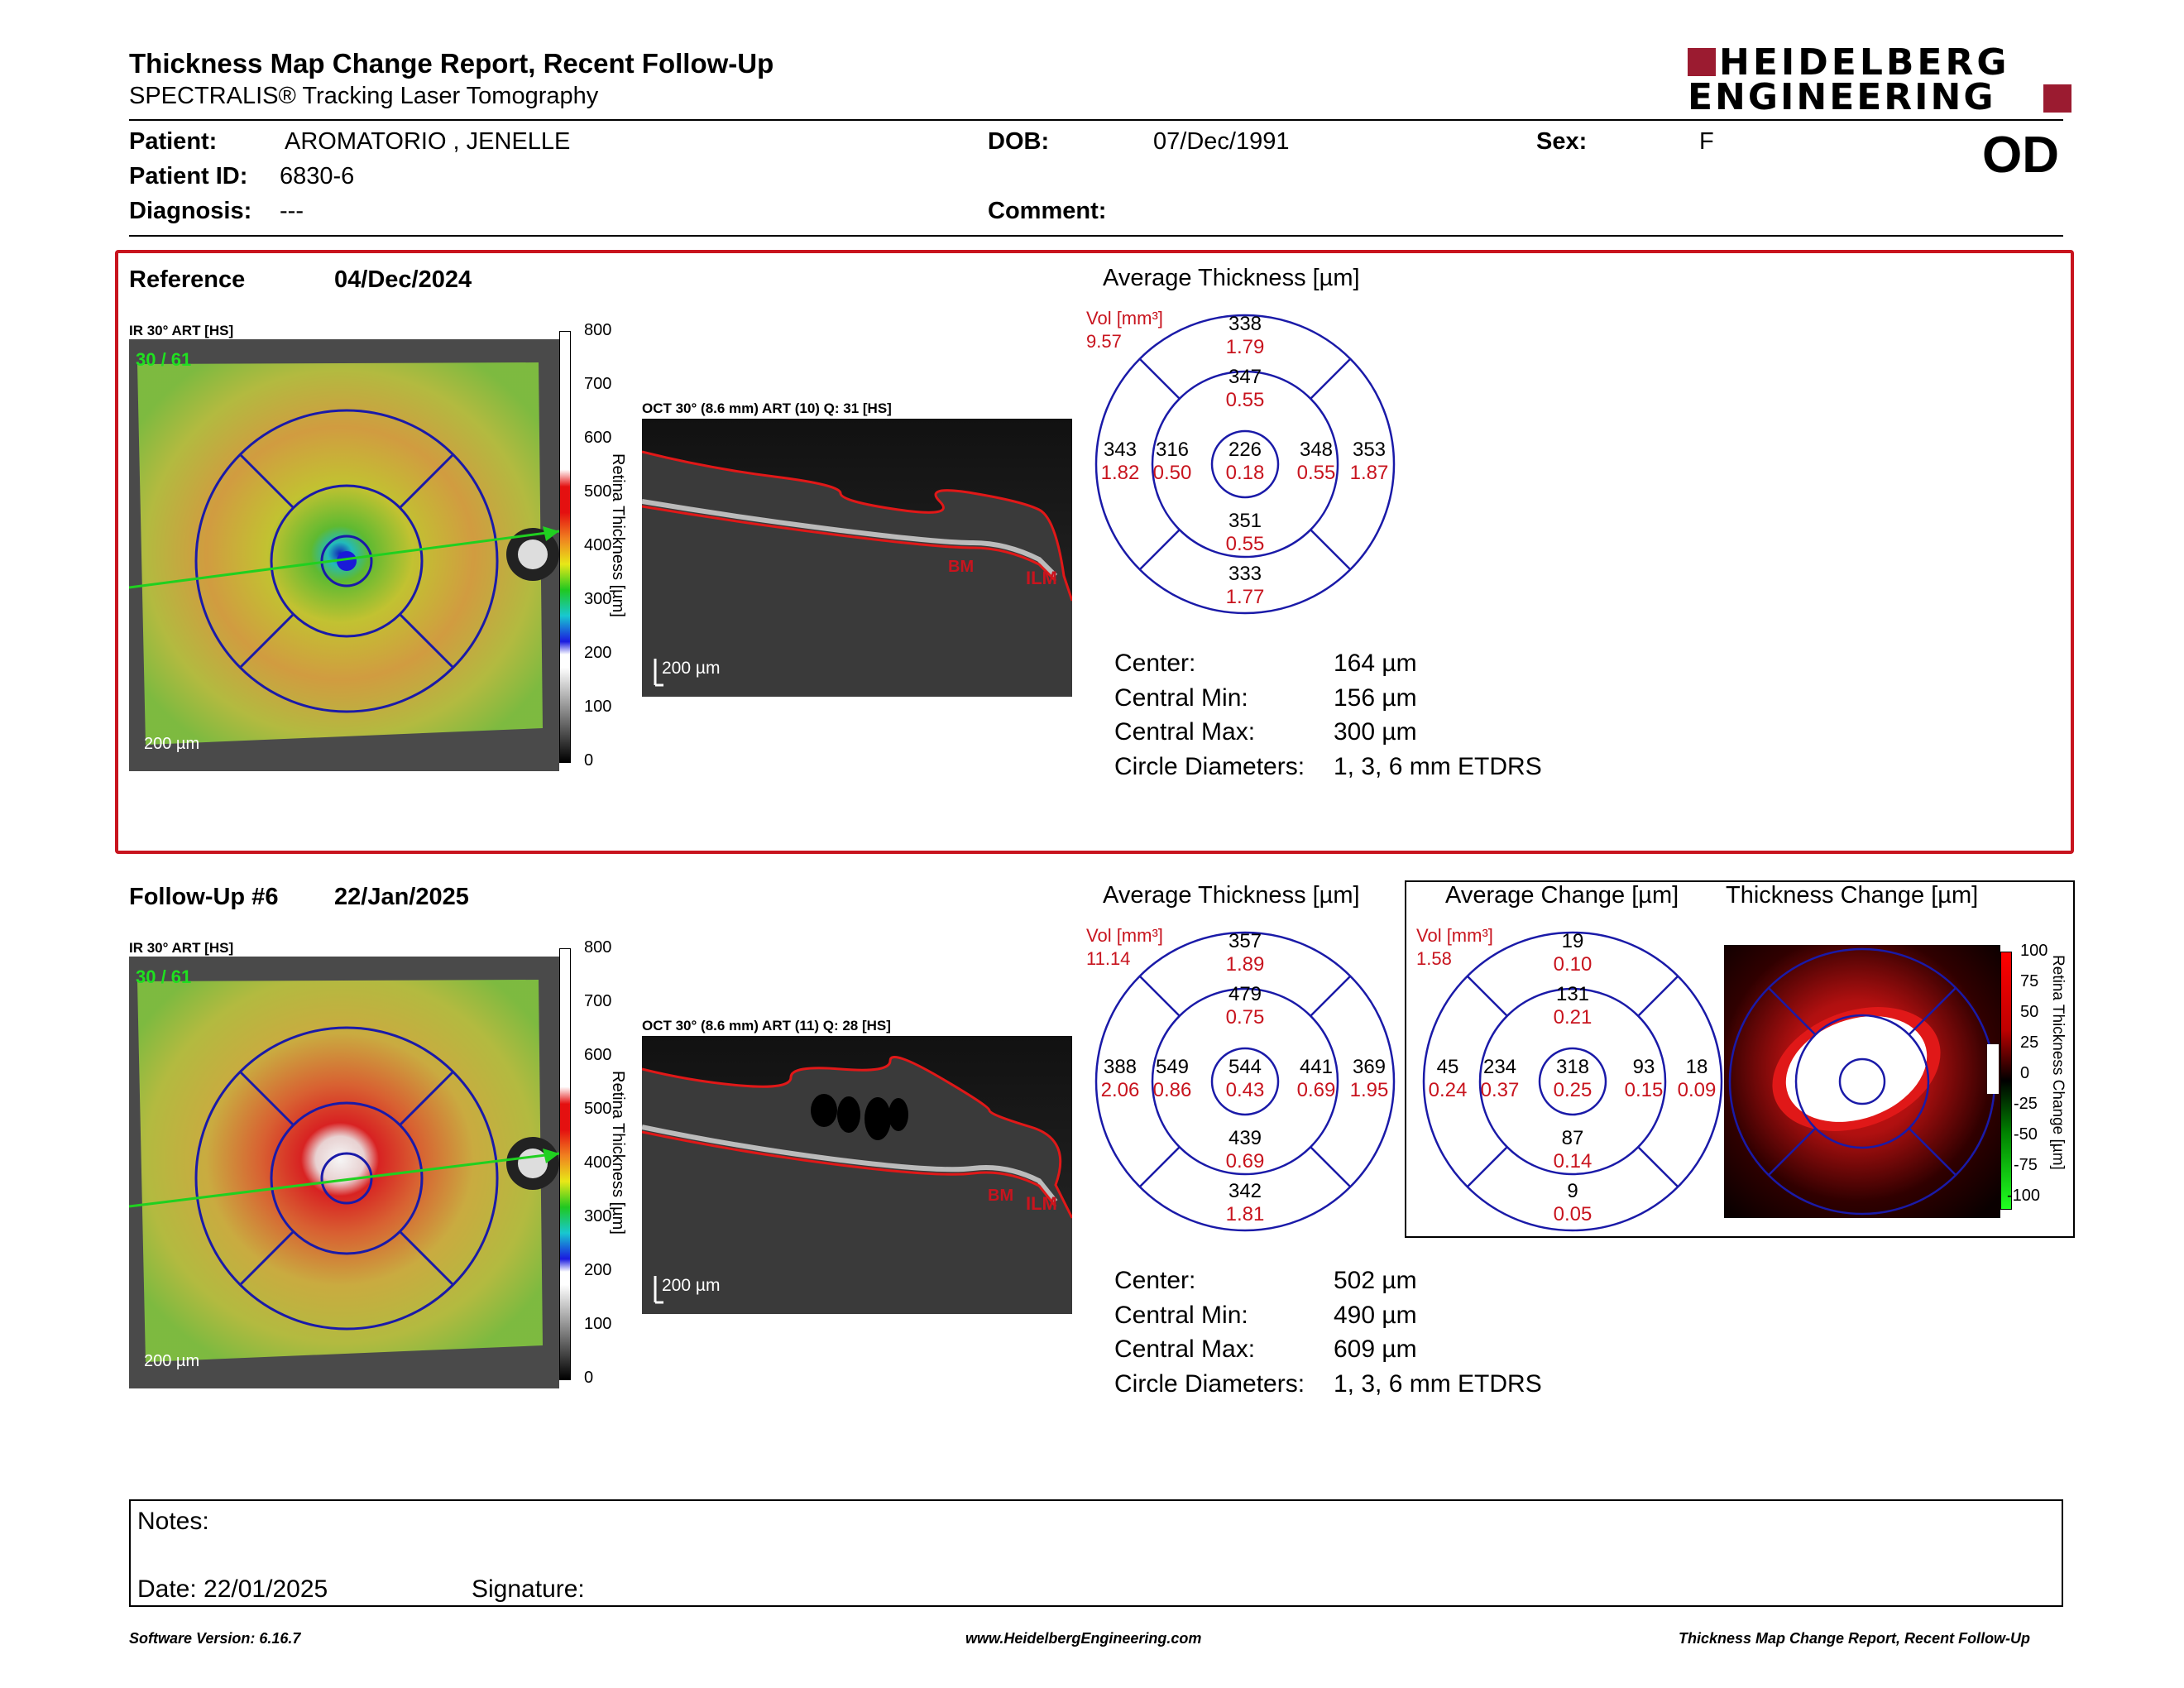 The height and width of the screenshot is (1688, 2184). What do you see at coordinates (173, 1521) in the screenshot?
I see `notes-label: Notes:` at bounding box center [173, 1521].